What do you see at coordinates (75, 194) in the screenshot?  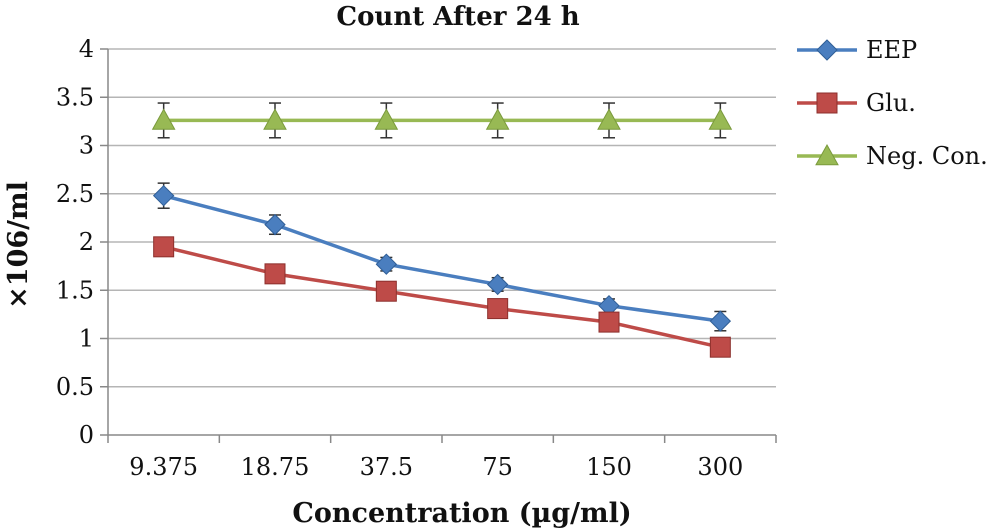 I see `y-tick-label: 2.5` at bounding box center [75, 194].